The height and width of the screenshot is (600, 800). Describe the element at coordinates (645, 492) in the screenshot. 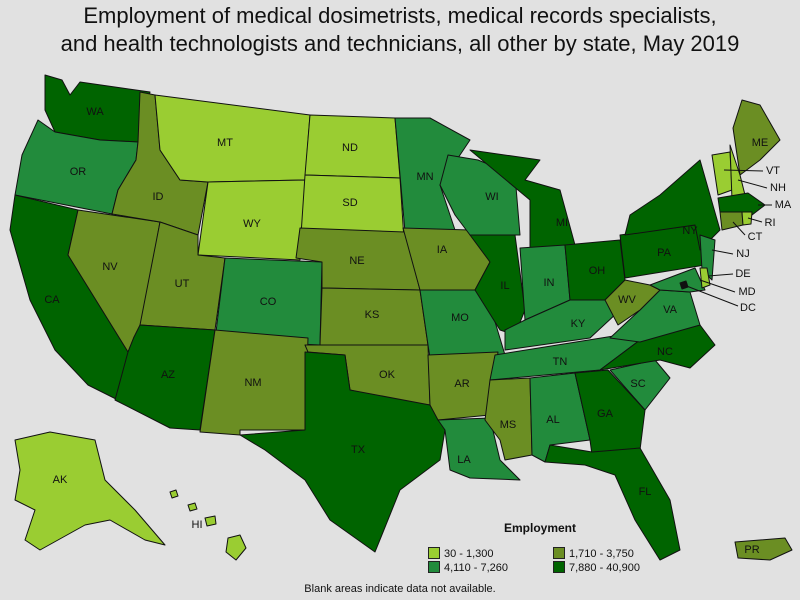

I see `label-FL: FL` at that location.